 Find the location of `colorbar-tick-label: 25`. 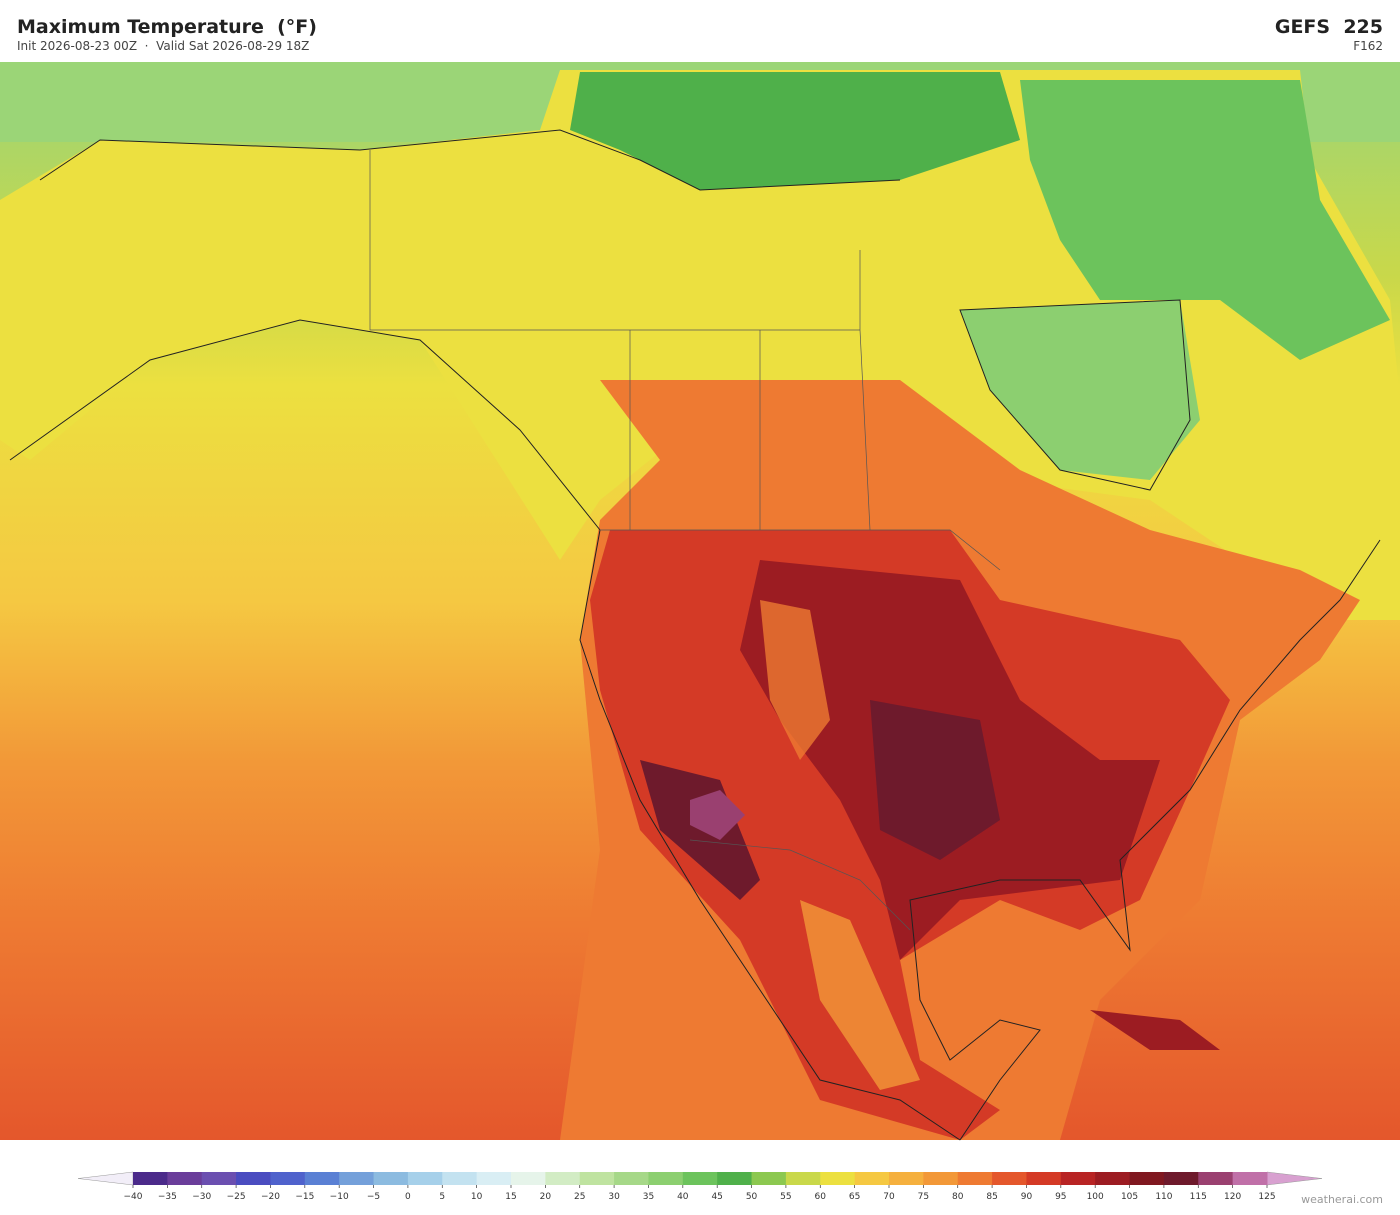

colorbar-tick-label: 25 is located at coordinates (579, 1197).